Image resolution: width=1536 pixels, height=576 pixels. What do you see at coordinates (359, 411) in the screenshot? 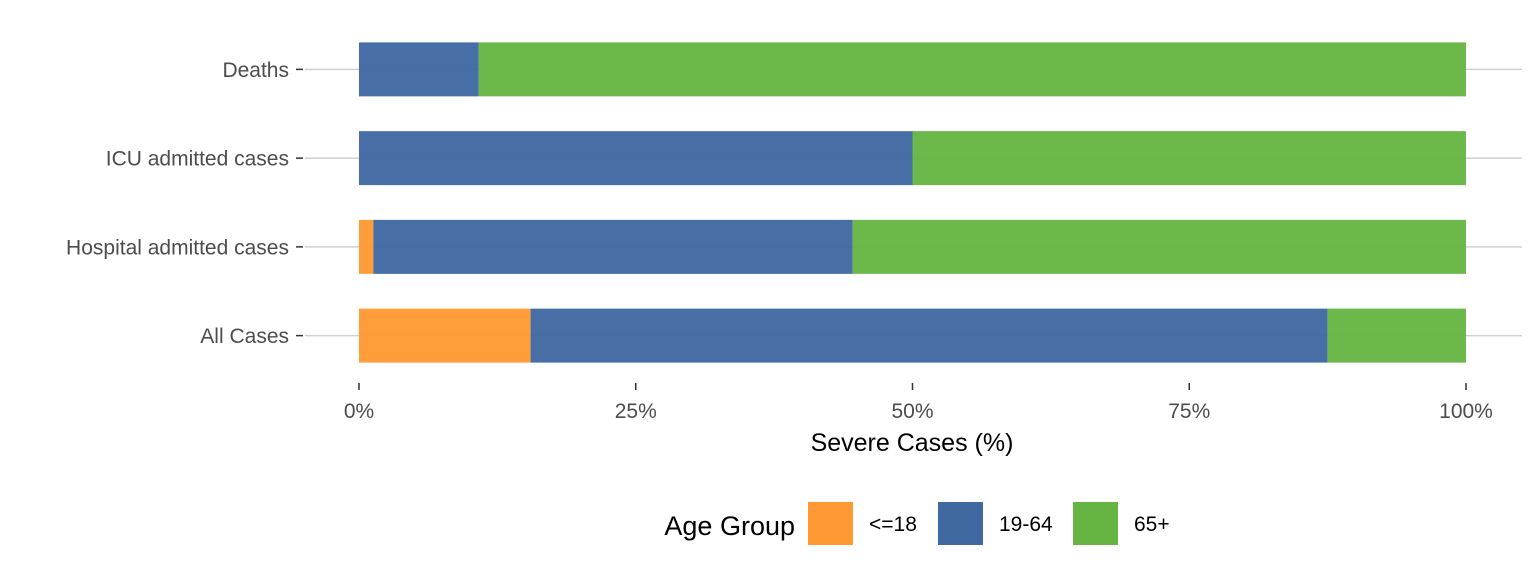
I see `x-tick-label-0: 0%` at bounding box center [359, 411].